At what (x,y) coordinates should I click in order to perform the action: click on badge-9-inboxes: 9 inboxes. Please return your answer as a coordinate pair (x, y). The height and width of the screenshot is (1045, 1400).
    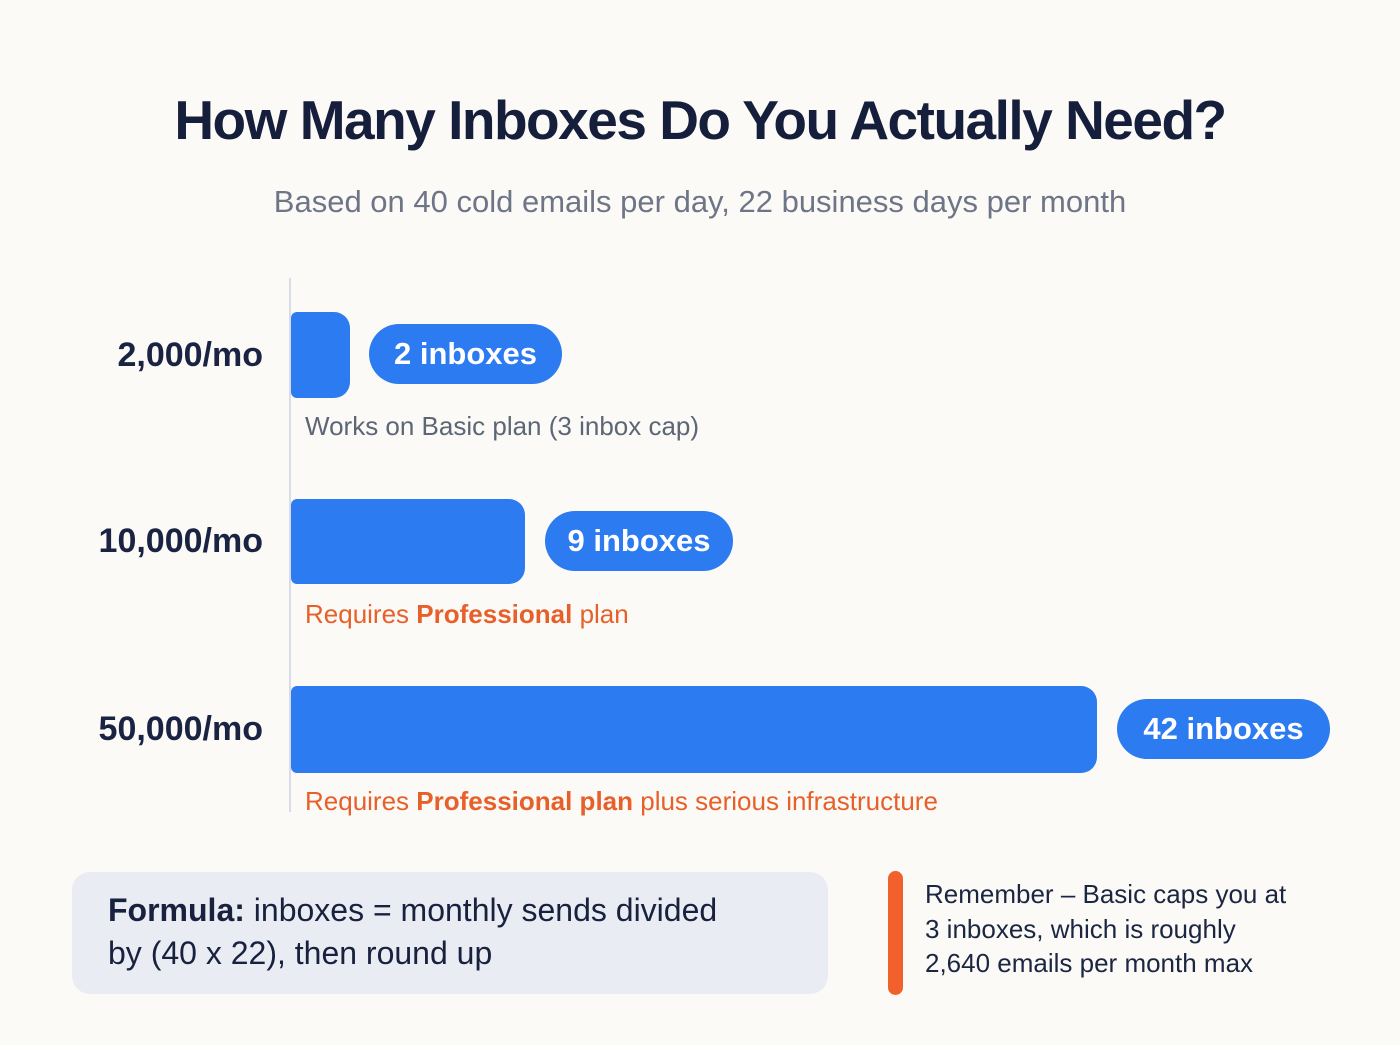
    Looking at the image, I should click on (639, 541).